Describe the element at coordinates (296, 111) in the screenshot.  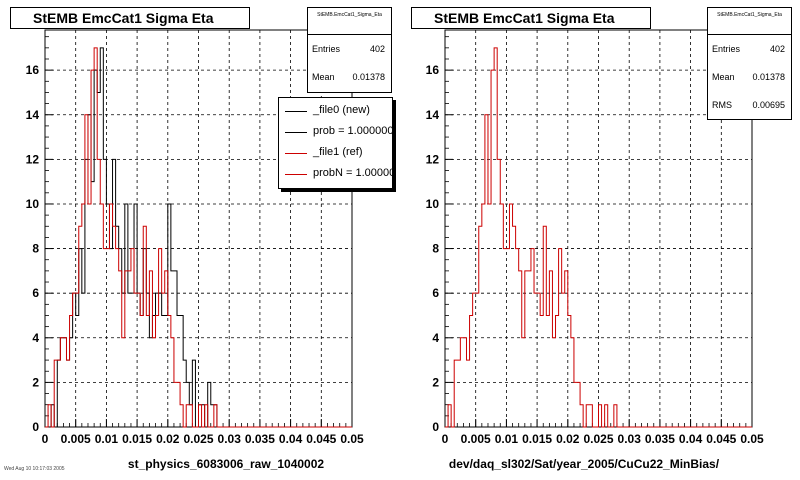
I see `legend-line-new` at that location.